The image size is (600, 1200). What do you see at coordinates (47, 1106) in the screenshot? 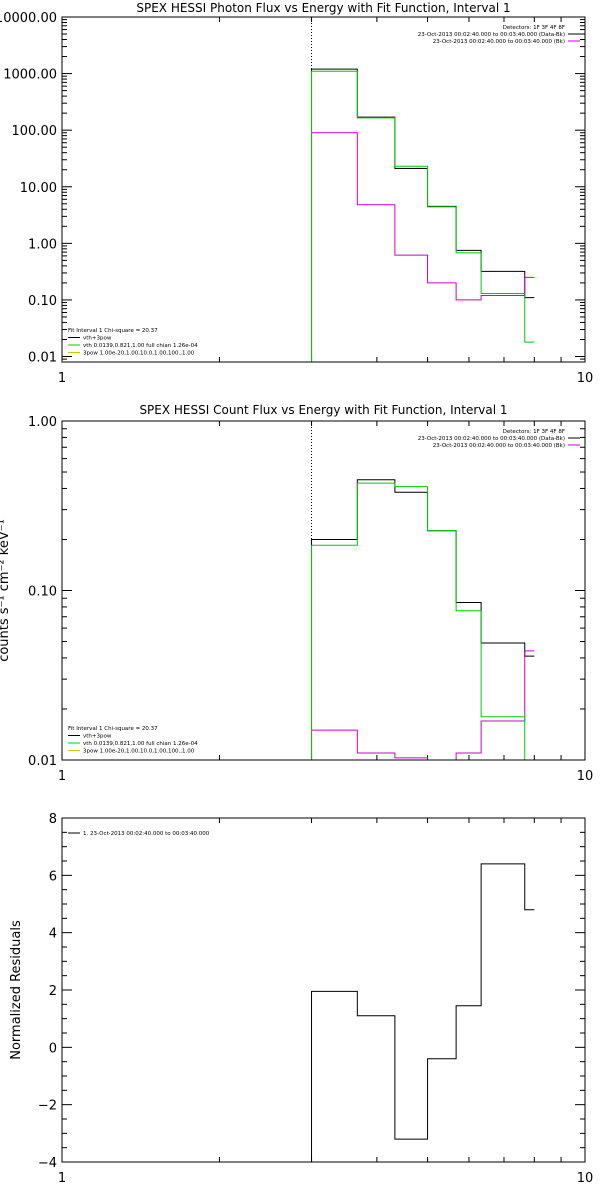
I see `y-tick-label: −2` at bounding box center [47, 1106].